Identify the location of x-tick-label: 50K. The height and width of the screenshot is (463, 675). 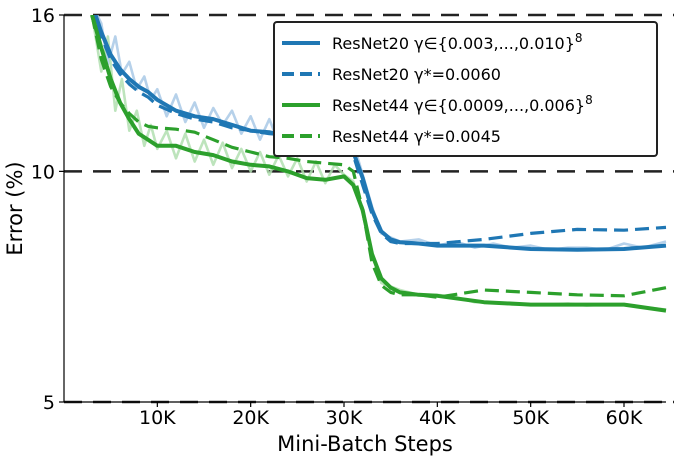
(530, 418).